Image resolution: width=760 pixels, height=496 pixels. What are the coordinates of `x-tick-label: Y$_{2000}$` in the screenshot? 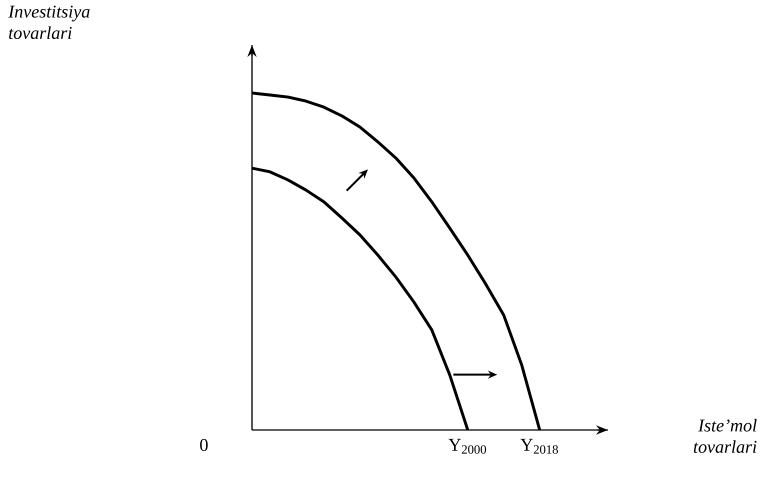 It's located at (467, 446).